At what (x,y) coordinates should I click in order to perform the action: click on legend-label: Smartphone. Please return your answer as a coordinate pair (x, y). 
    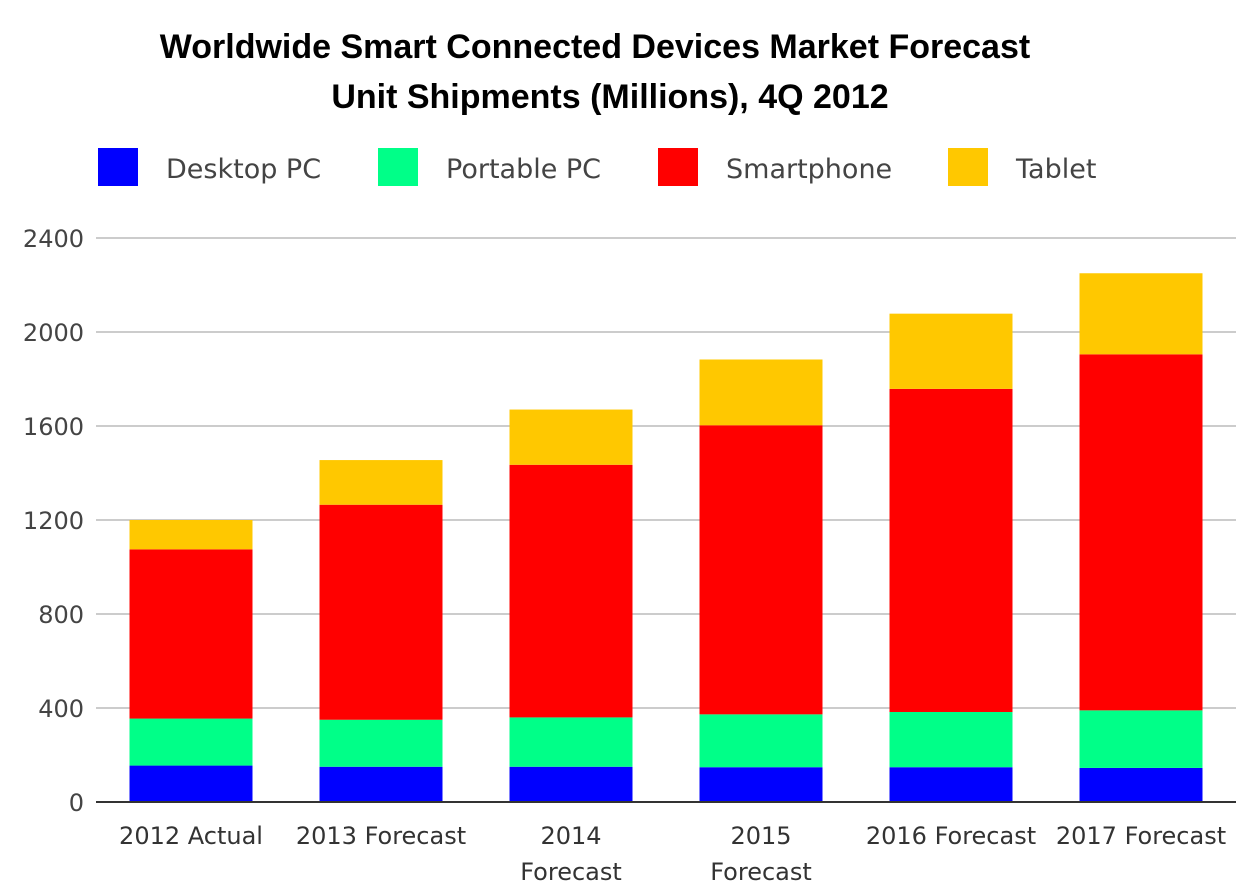
    Looking at the image, I should click on (809, 169).